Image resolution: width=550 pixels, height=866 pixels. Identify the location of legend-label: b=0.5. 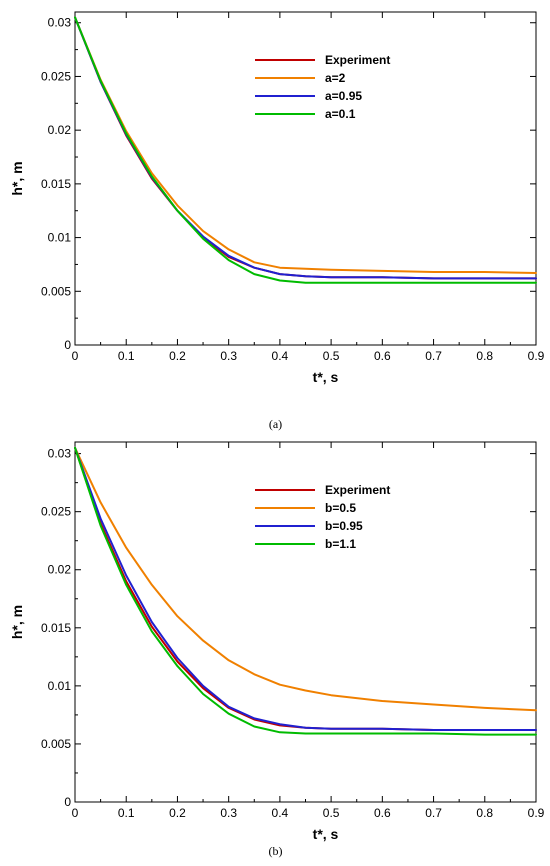
(340, 508).